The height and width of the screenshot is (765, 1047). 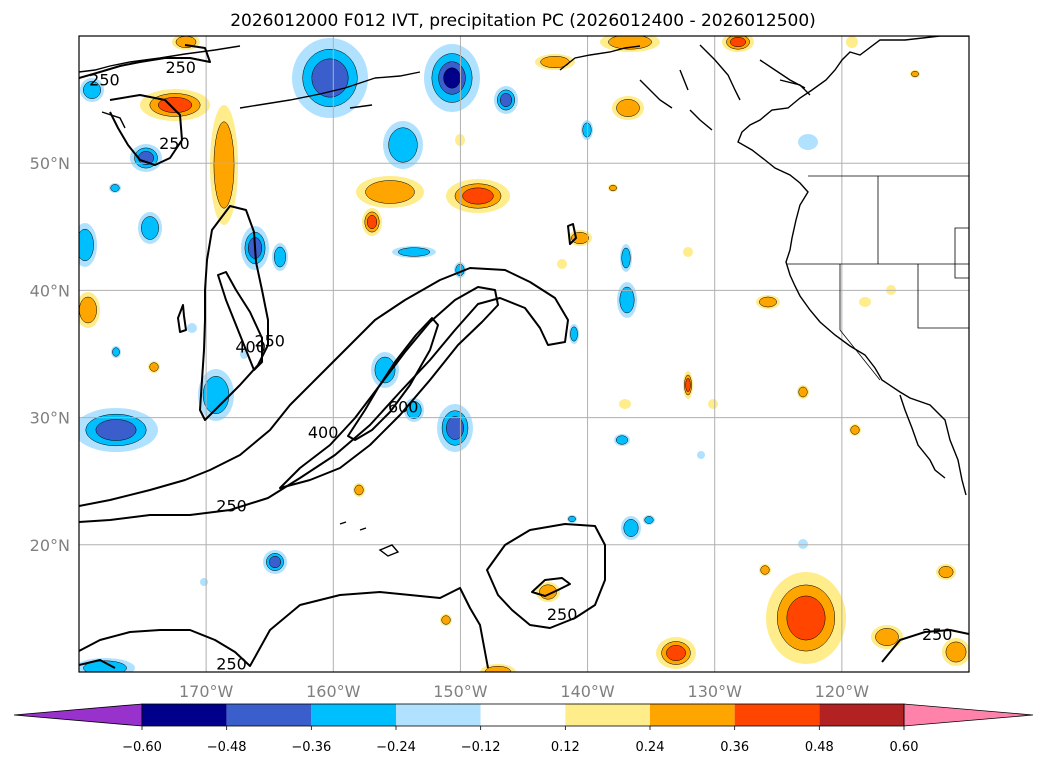 I want to click on lat-tick-label: 50°N, so click(x=50, y=163).